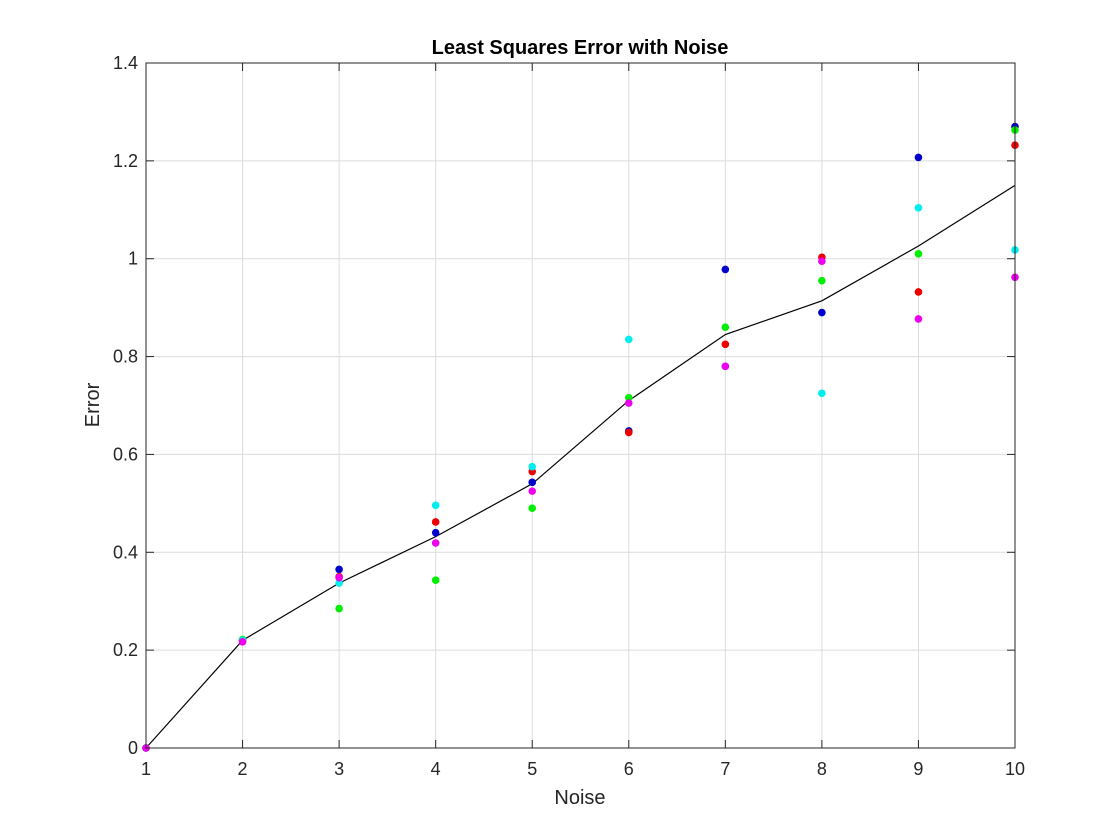 The image size is (1120, 840). Describe the element at coordinates (125, 405) in the screenshot. I see `y-tick-labels: 0 0.2 0.4 0.6 0.8 1 1.2 1.4` at that location.